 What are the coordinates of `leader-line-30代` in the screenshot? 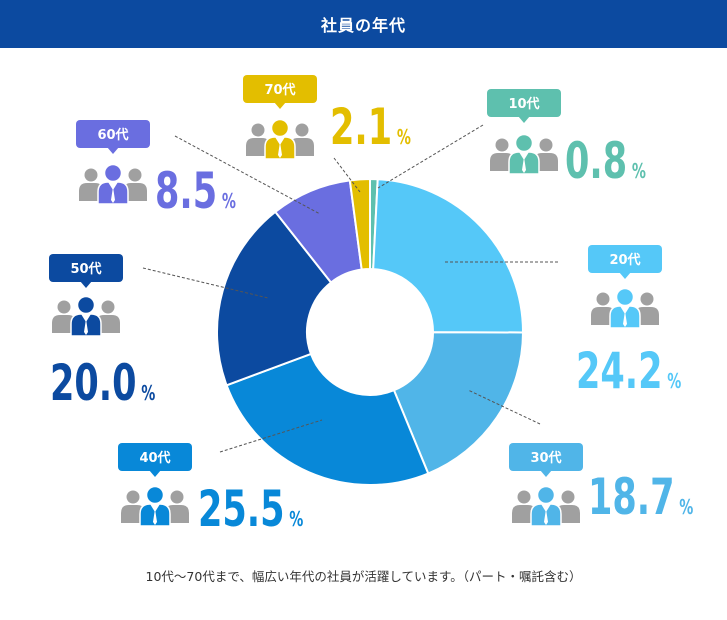 It's located at (504, 407).